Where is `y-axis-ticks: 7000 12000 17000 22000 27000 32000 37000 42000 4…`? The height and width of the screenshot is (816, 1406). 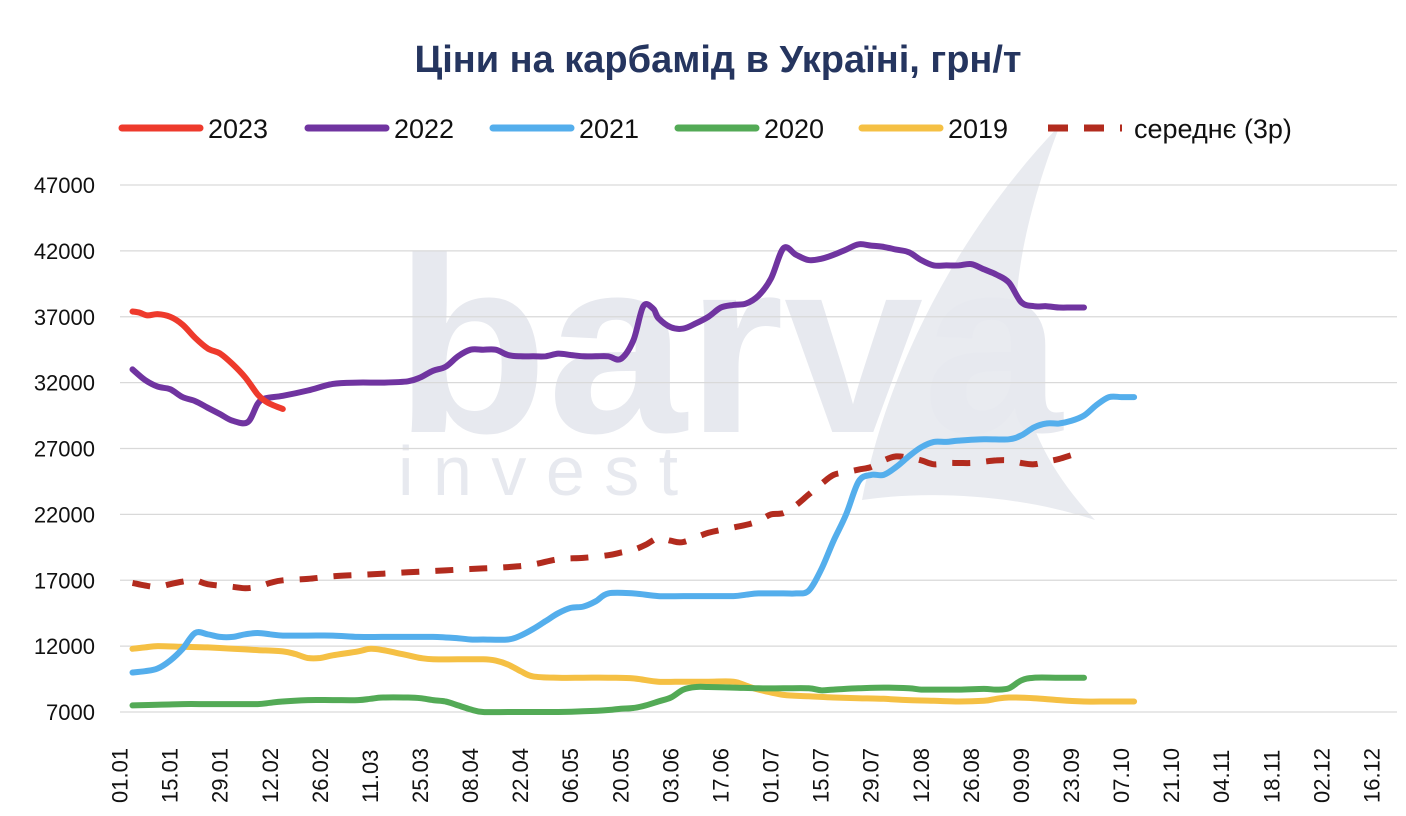
y-axis-ticks: 7000 12000 17000 22000 27000 32000 37000 42000 4… is located at coordinates (64, 449).